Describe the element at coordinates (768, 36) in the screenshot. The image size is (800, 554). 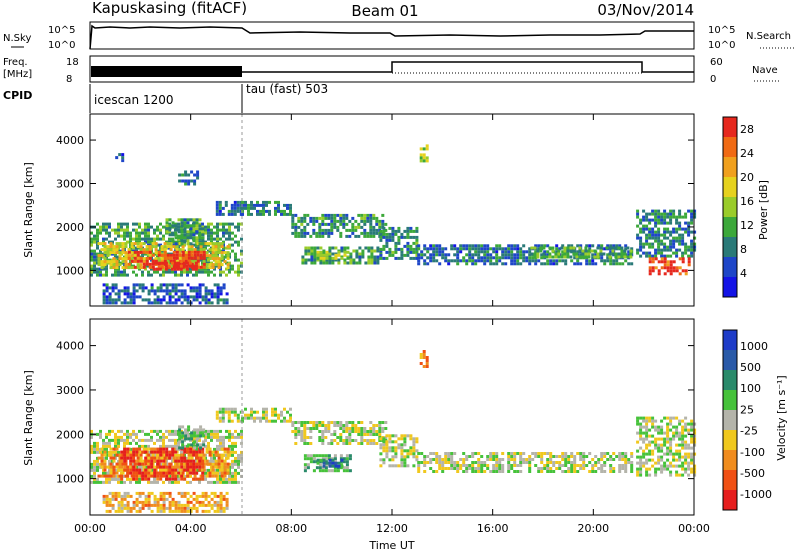
I see `nsearch-label: N.Search` at that location.